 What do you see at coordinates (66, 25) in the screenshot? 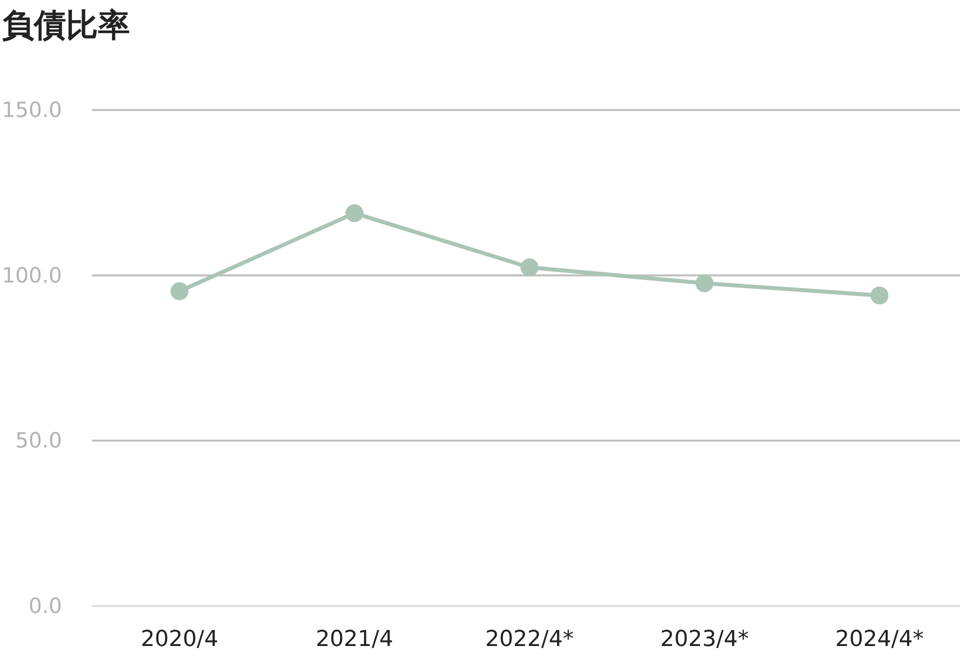
I see `chart-title: 負債比率` at bounding box center [66, 25].